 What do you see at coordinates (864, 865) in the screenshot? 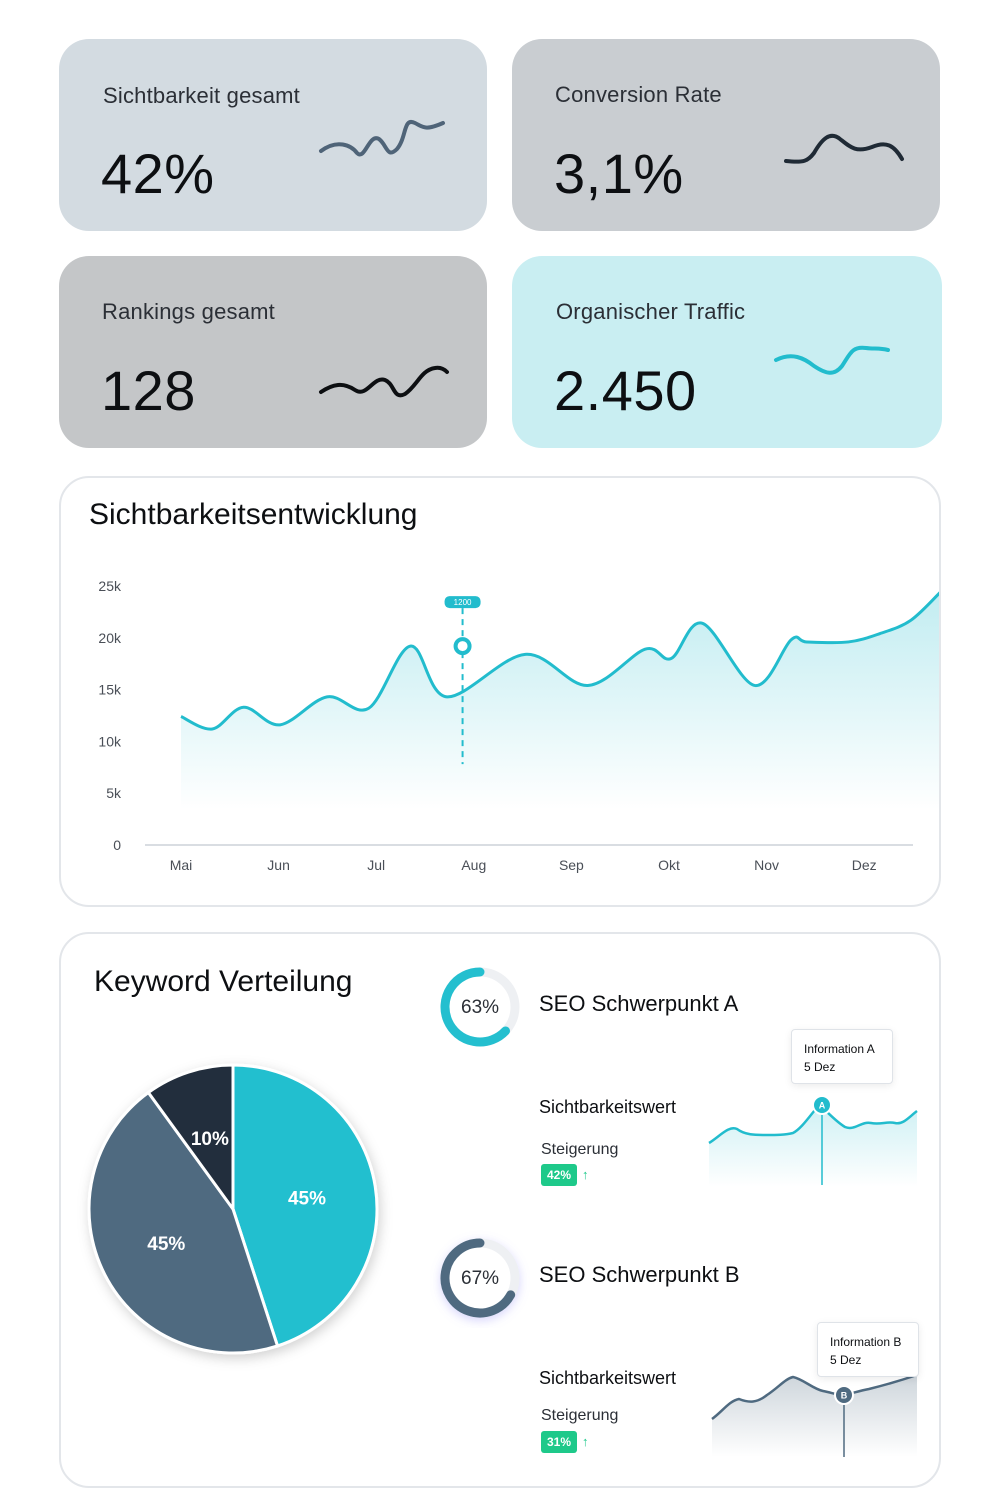
I see `x-tick-label: Dez` at bounding box center [864, 865].